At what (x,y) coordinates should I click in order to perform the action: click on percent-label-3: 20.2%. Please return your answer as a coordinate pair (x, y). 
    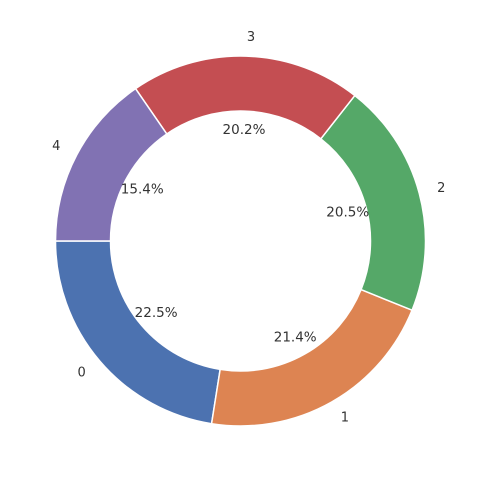
    Looking at the image, I should click on (244, 130).